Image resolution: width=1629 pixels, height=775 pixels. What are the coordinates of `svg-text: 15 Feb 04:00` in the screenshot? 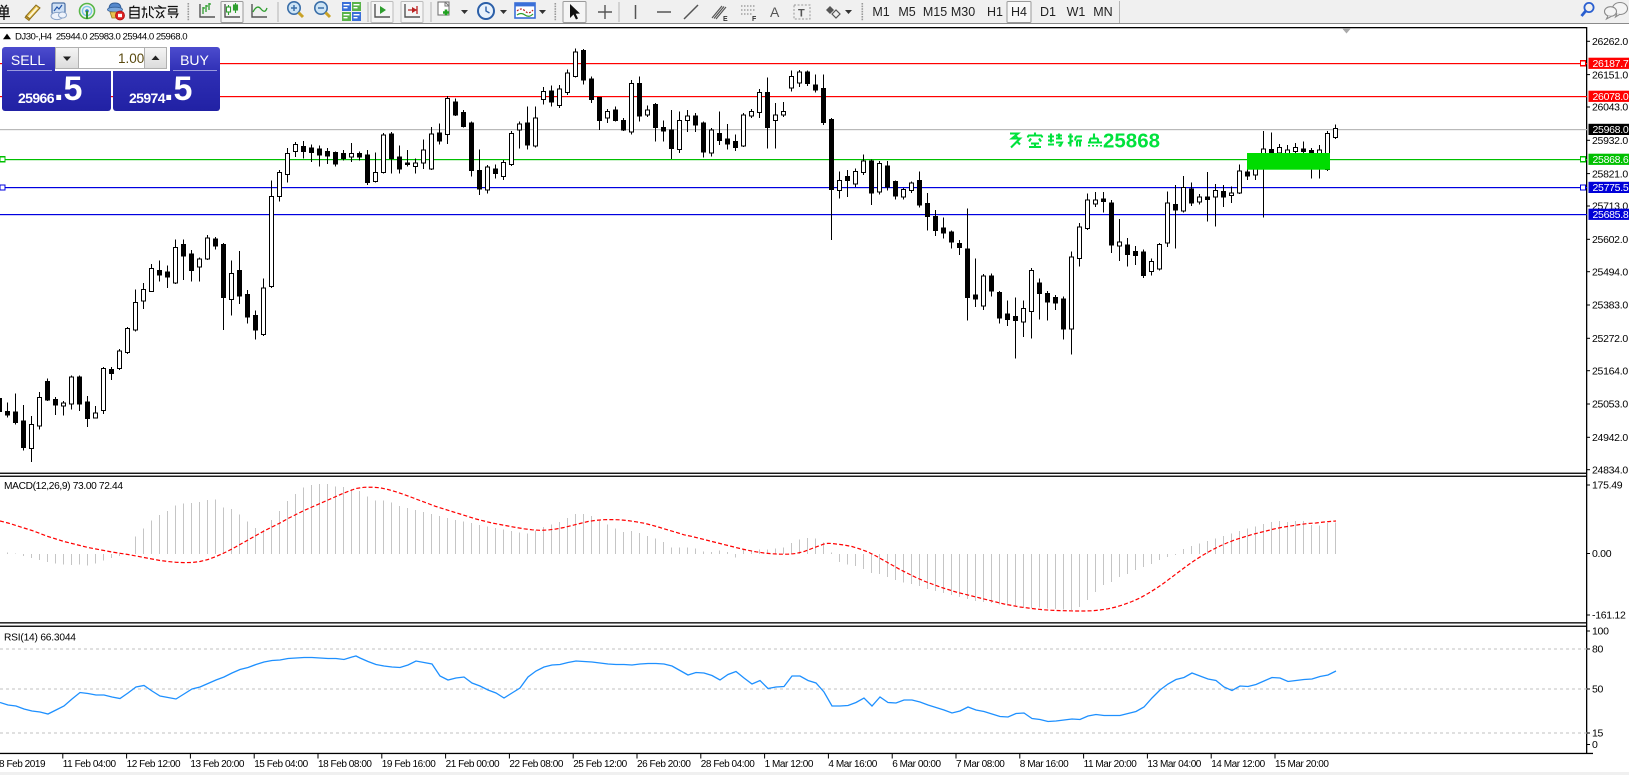 It's located at (281, 764).